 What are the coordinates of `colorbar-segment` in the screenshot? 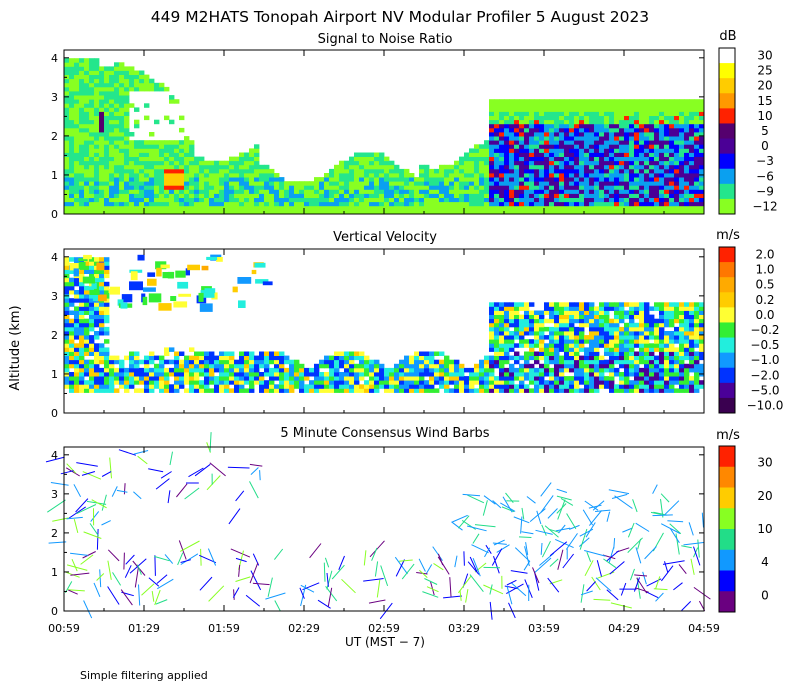 It's located at (727, 101).